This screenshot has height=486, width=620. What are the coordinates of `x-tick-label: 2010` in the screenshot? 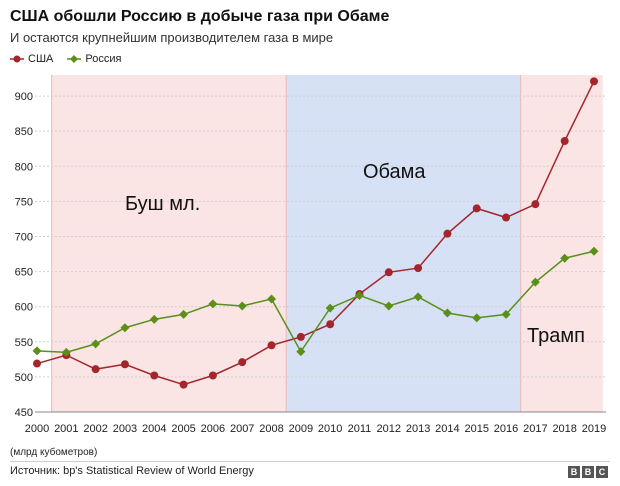 It's located at (330, 429).